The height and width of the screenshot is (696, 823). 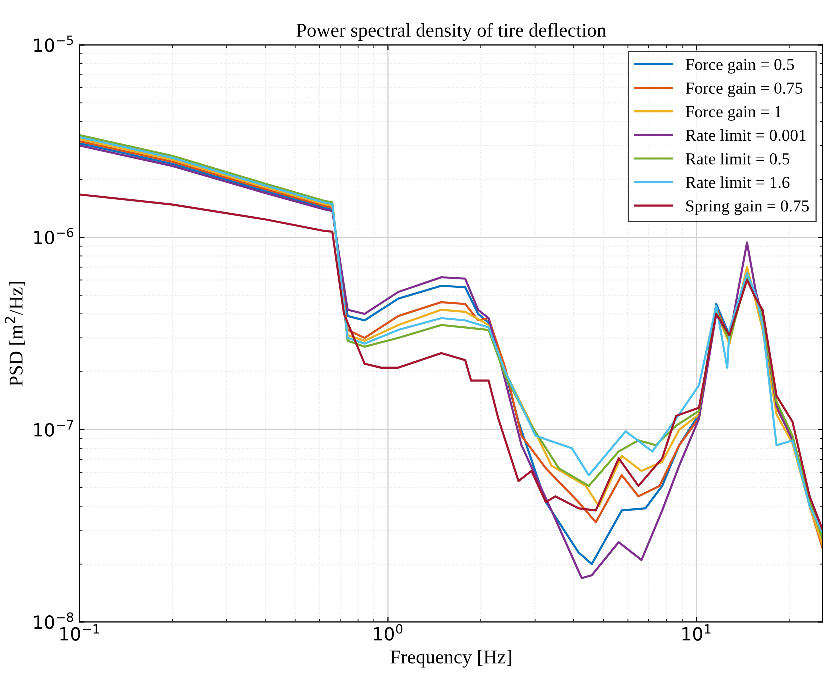 What do you see at coordinates (451, 32) in the screenshot?
I see `chart-title: Power spectral density of tire deflection` at bounding box center [451, 32].